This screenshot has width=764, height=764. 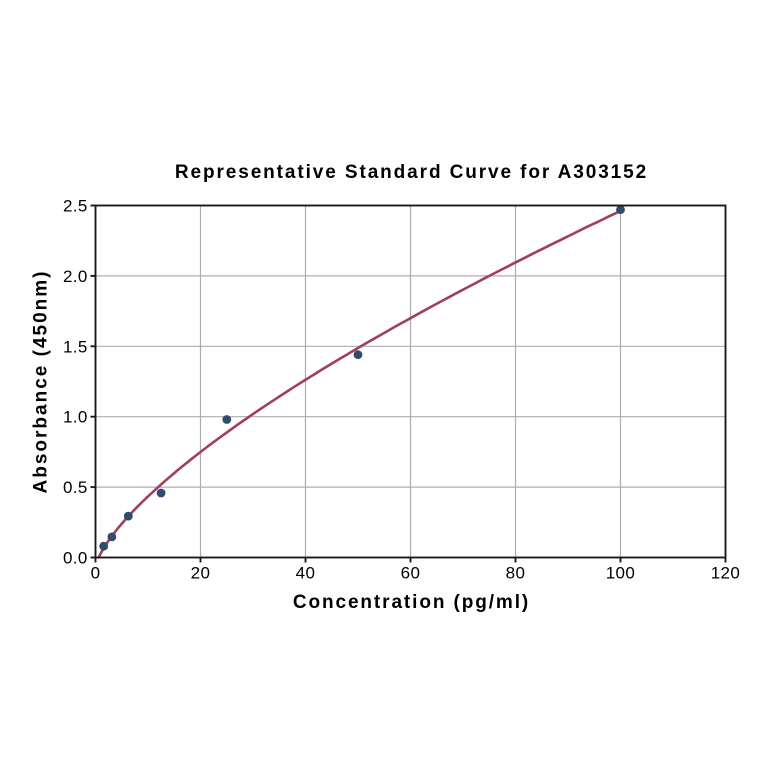 I want to click on svg-text: 1.0, so click(x=75, y=417).